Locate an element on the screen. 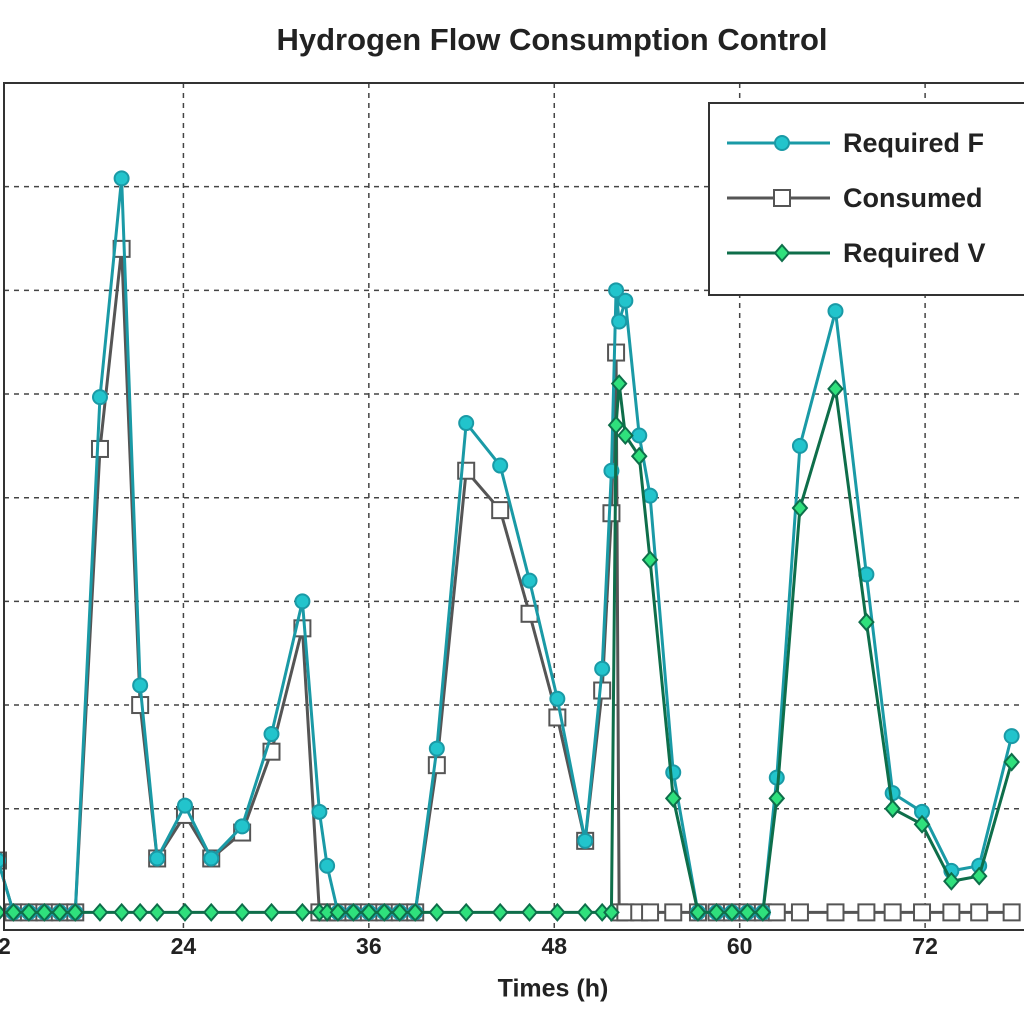 This screenshot has width=1024, height=1024. x-tick-label: 12 is located at coordinates (5, 946).